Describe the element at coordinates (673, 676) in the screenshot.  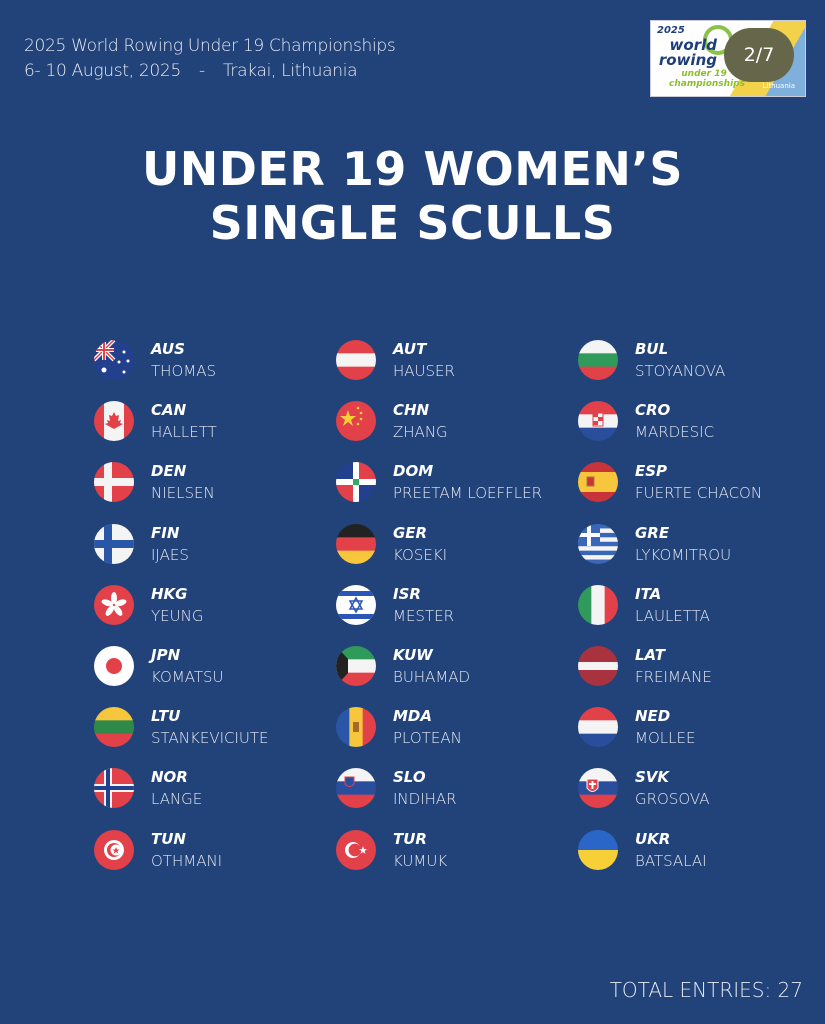
I see `athlete-name: FREIMANE` at that location.